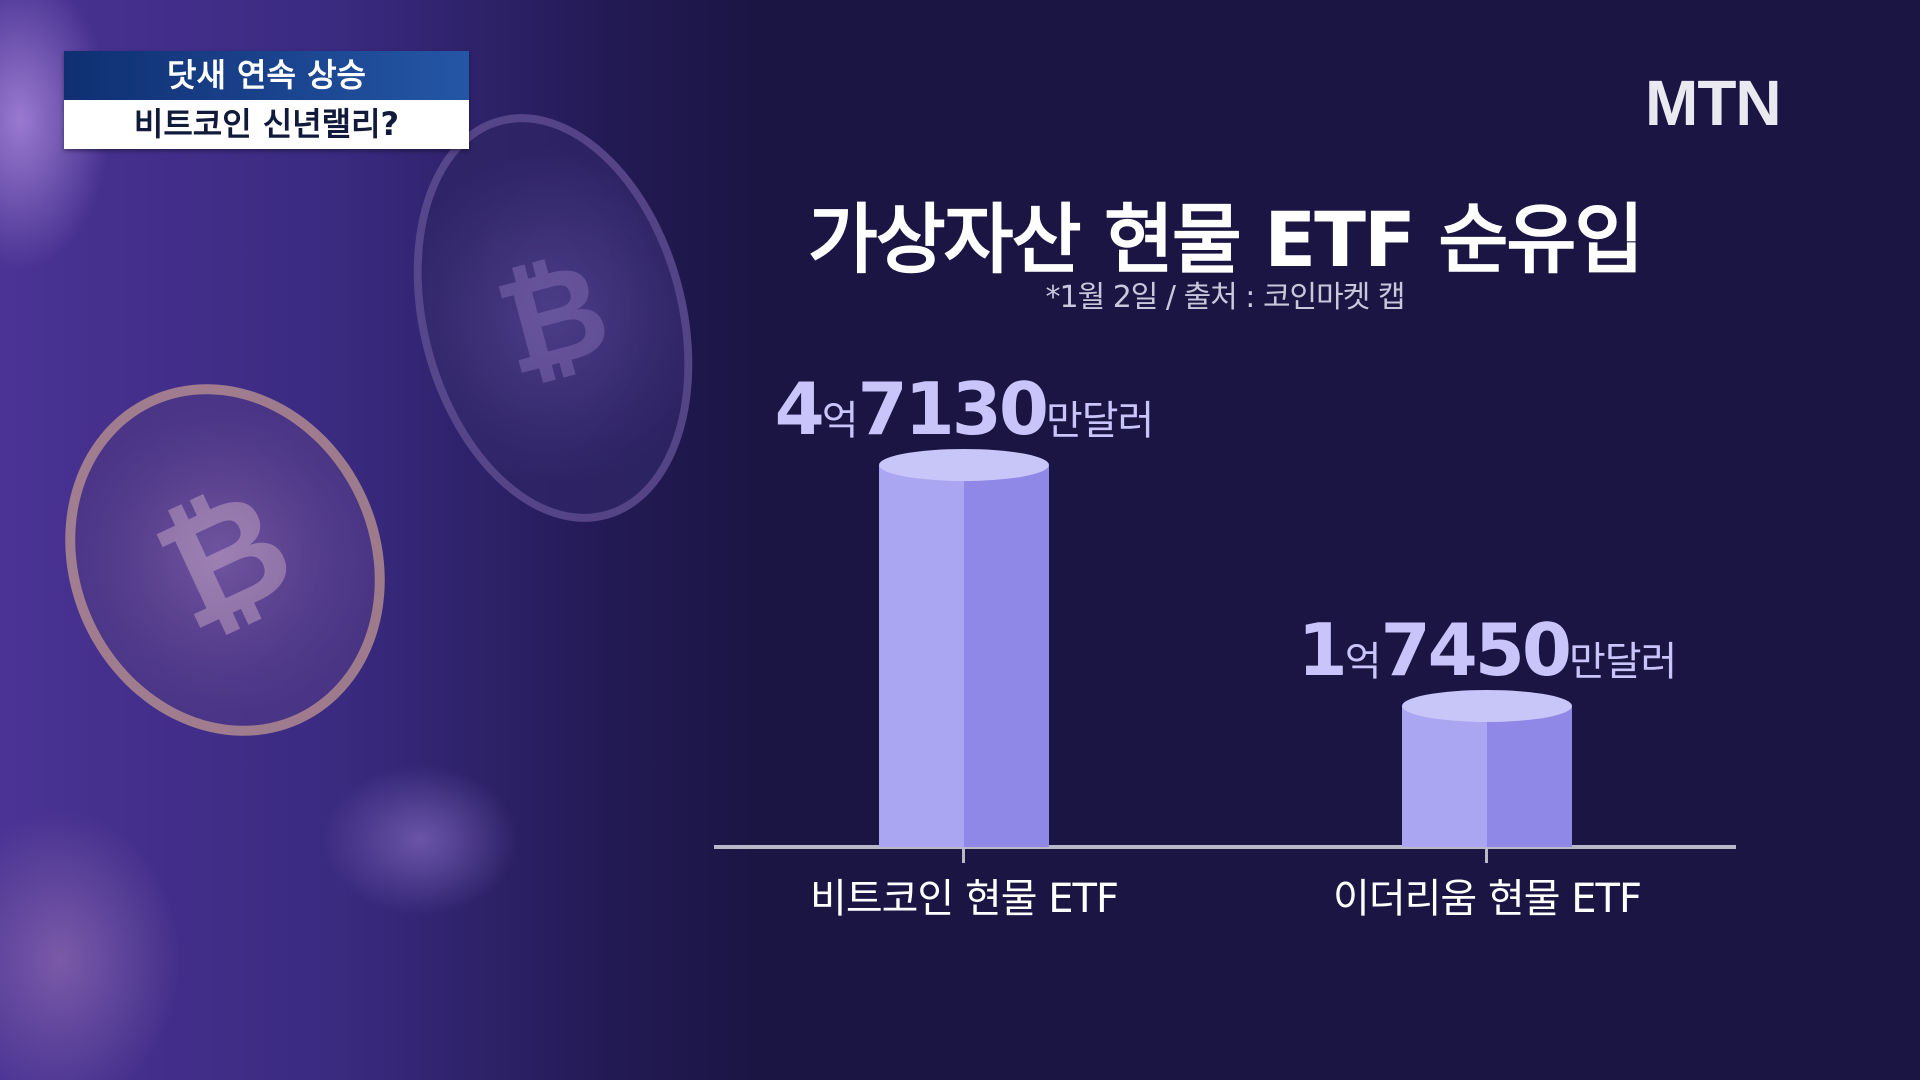 Image resolution: width=1920 pixels, height=1080 pixels. What do you see at coordinates (799, 409) in the screenshot?
I see `label-eok-value: 4` at bounding box center [799, 409].